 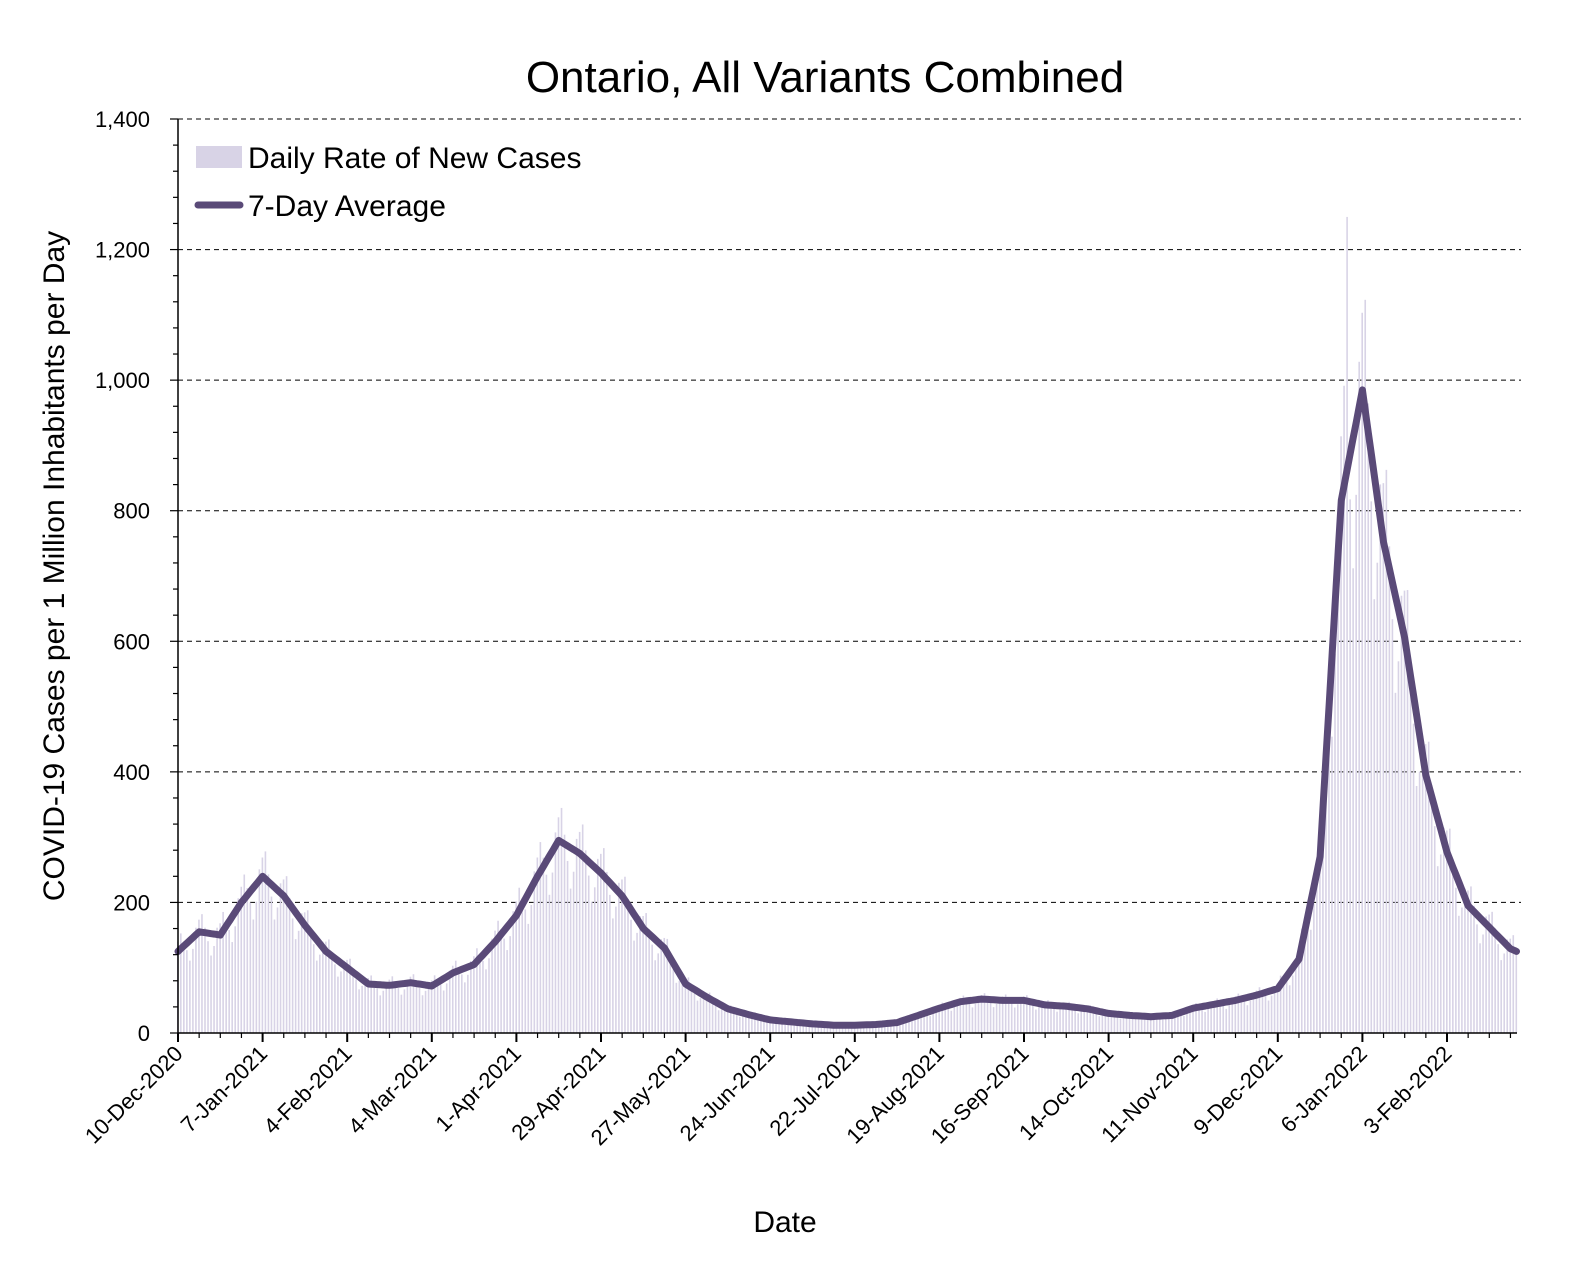 I want to click on y-tick-label: 1,000, so click(x=122, y=380).